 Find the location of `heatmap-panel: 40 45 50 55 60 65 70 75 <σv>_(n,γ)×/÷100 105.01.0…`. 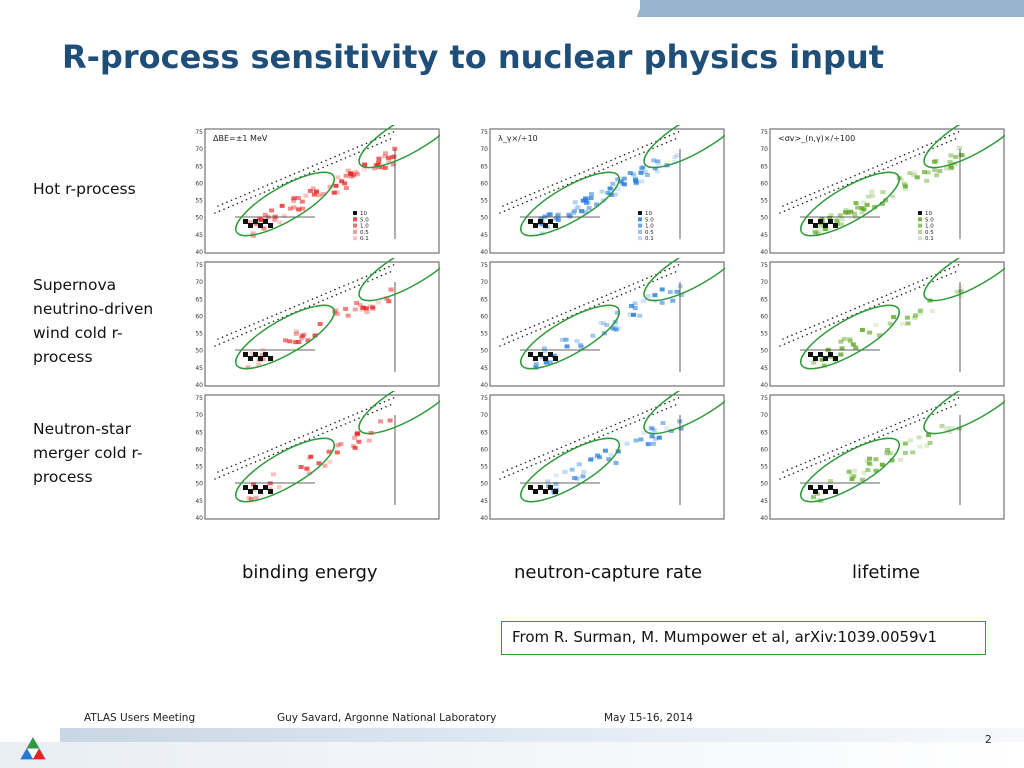

heatmap-panel: 40 45 50 55 60 65 70 75 <σv>_(n,γ)×/÷100 105.01.0… is located at coordinates (882, 190).